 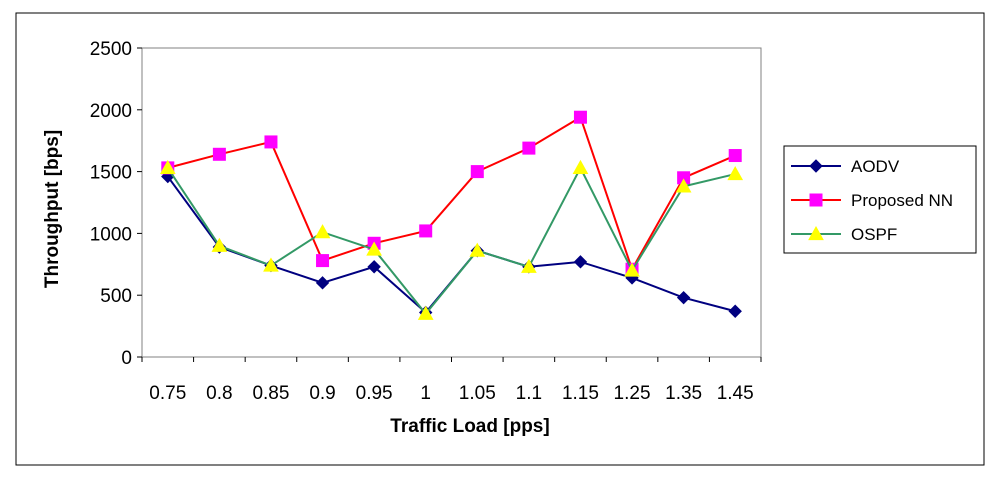 What do you see at coordinates (425, 393) in the screenshot?
I see `x-tick-label: 1` at bounding box center [425, 393].